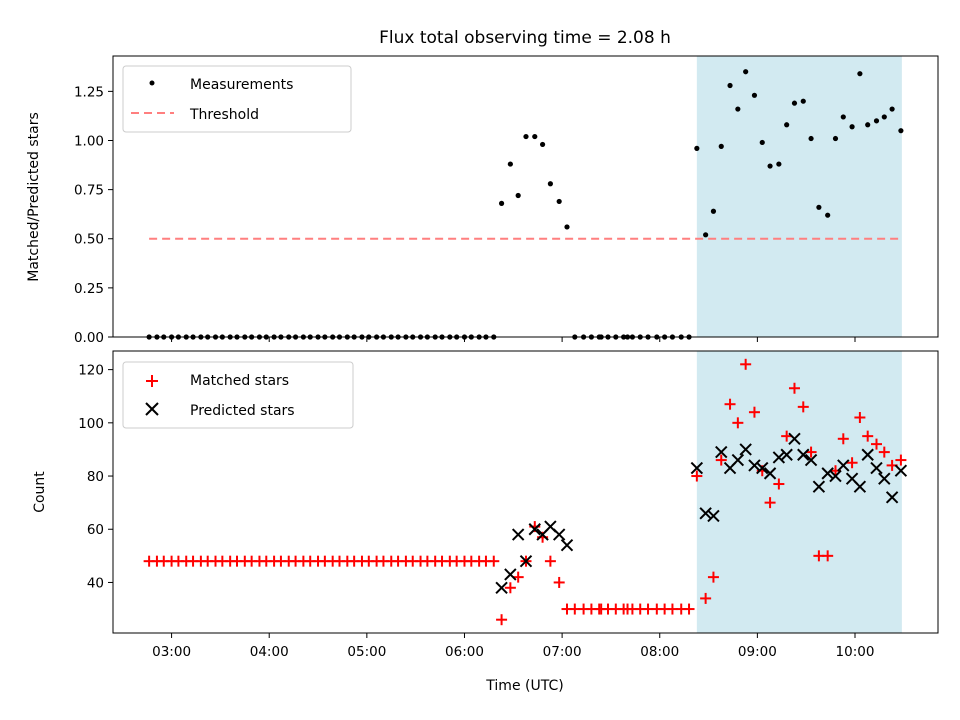 Image resolution: width=960 pixels, height=720 pixels. Describe the element at coordinates (799, 492) in the screenshot. I see `bottom-shaded-region` at that location.